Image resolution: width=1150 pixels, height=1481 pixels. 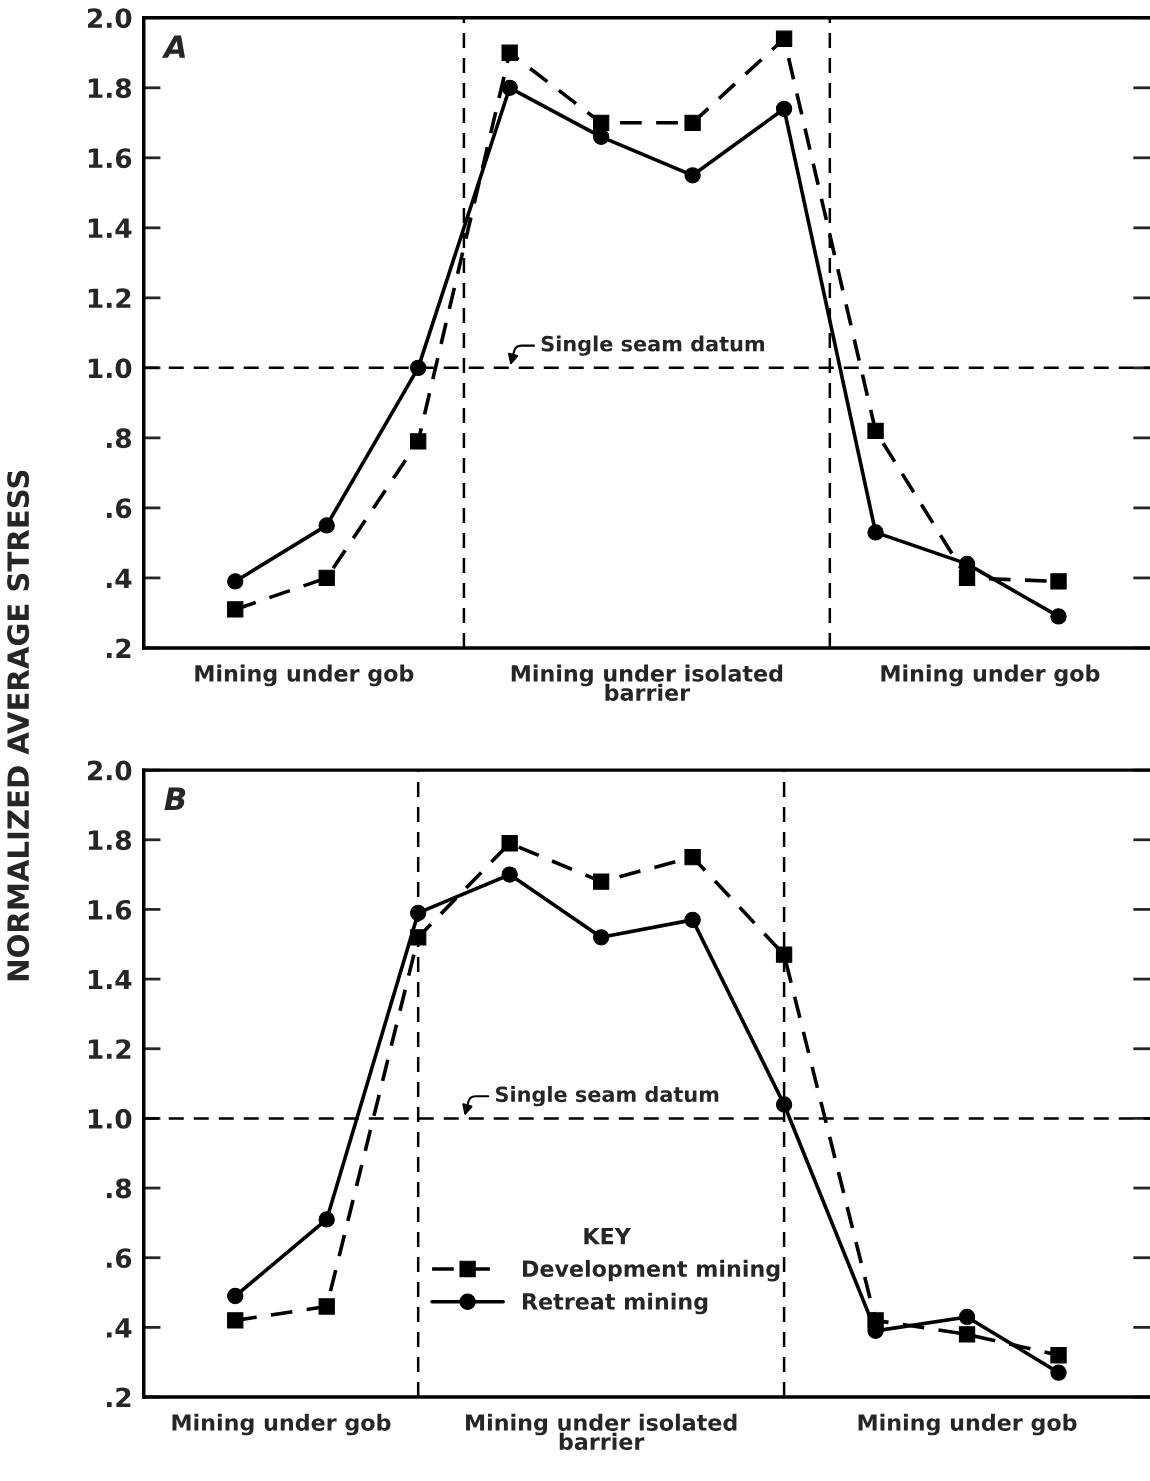 I want to click on legend-title: KEY, so click(x=608, y=1236).